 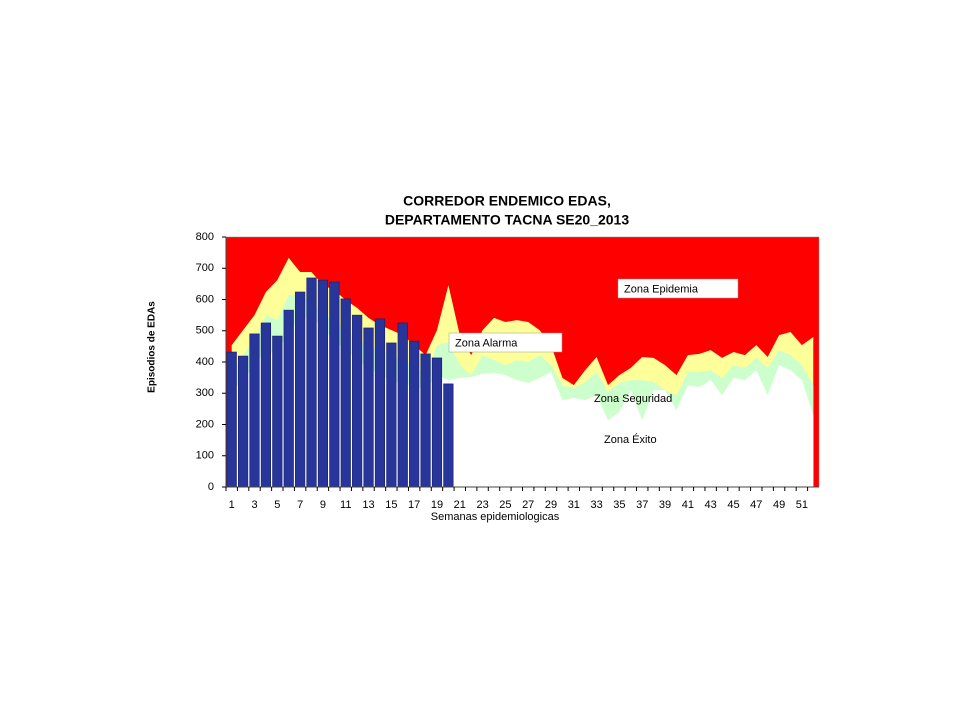 What do you see at coordinates (205, 268) in the screenshot?
I see `y-tick-label: 700` at bounding box center [205, 268].